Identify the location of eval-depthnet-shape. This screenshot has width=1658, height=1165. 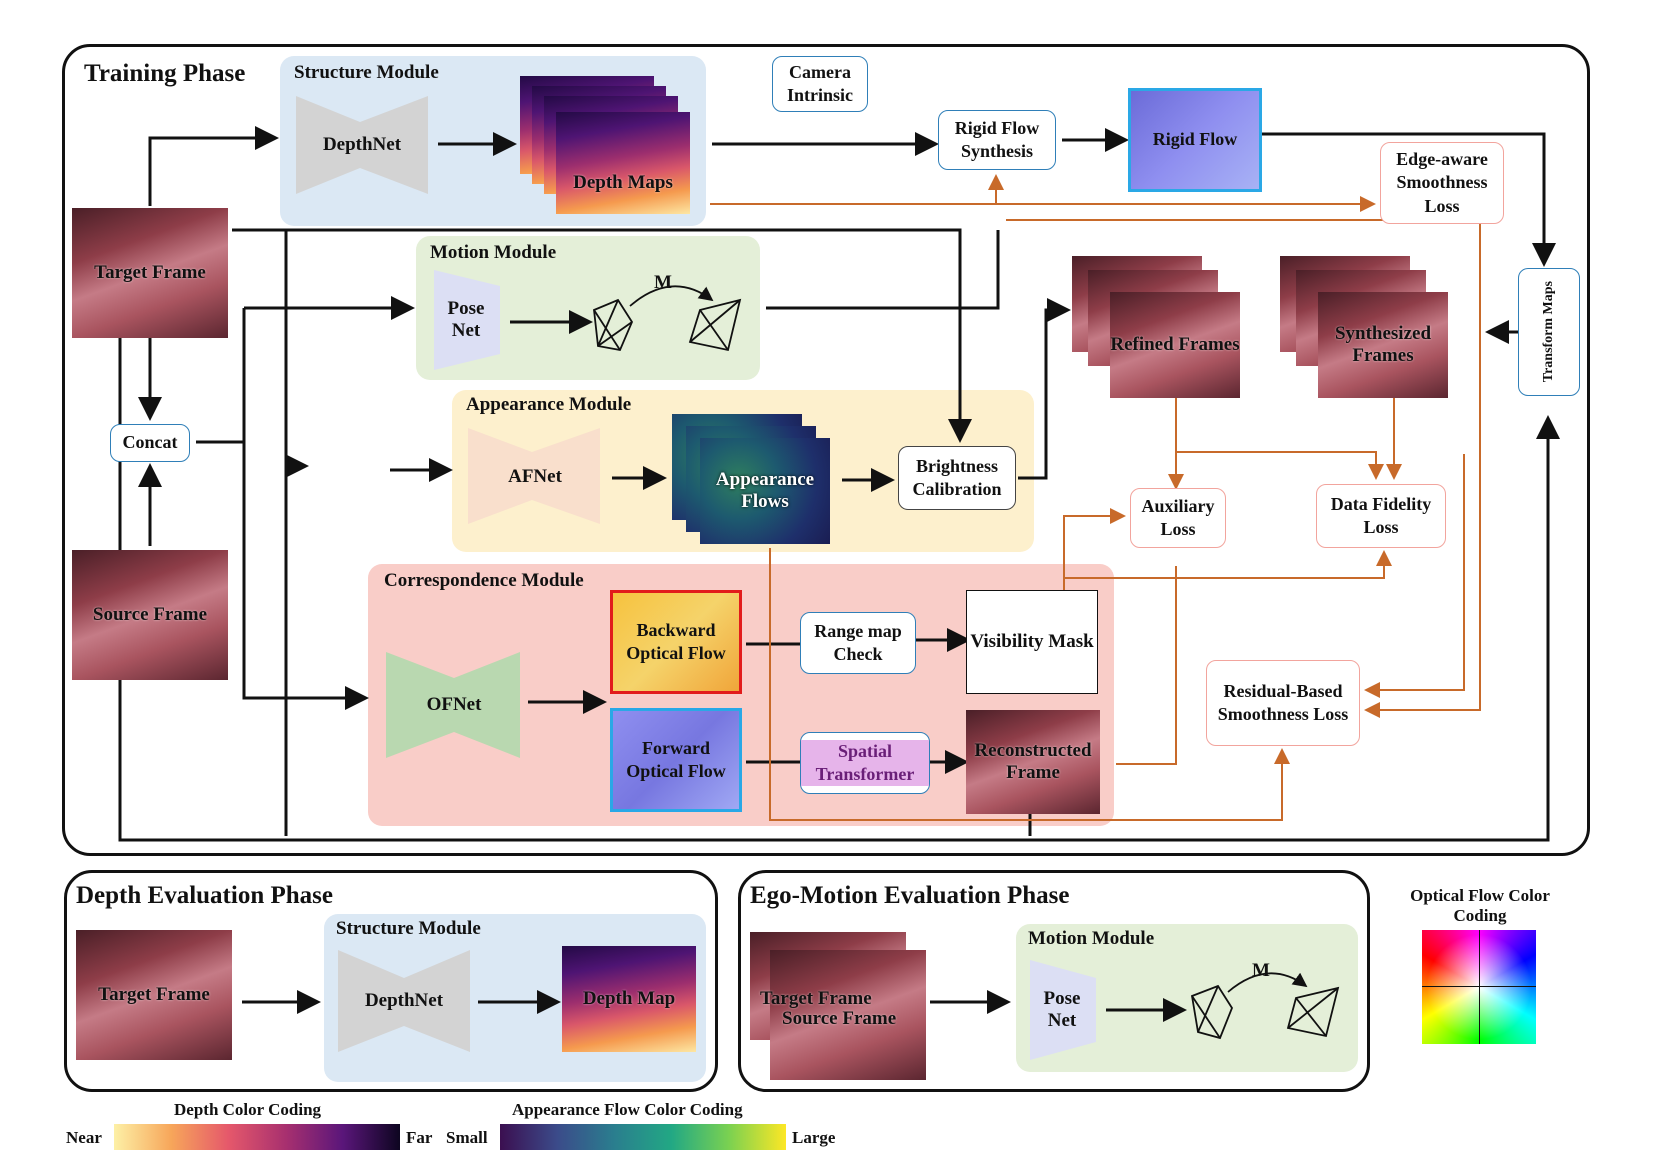
(371, 1001).